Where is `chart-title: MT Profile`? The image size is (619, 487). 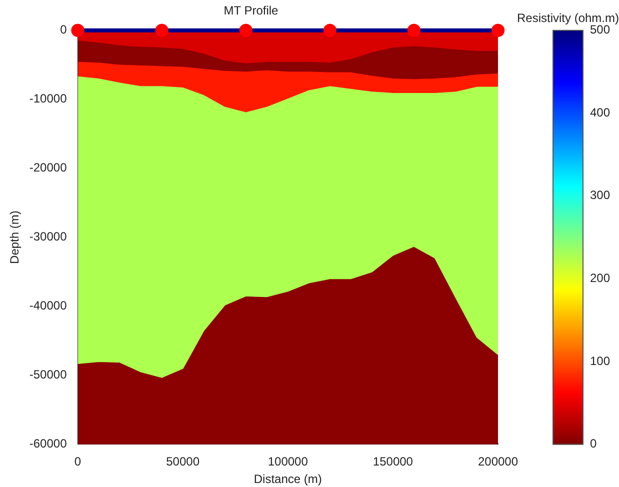 chart-title: MT Profile is located at coordinates (251, 11).